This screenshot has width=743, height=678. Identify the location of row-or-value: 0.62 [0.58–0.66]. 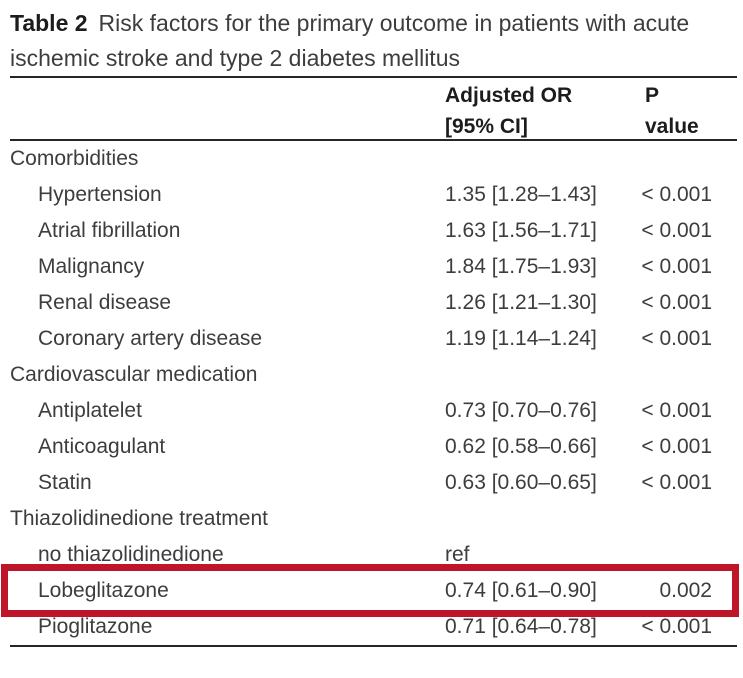
(521, 446).